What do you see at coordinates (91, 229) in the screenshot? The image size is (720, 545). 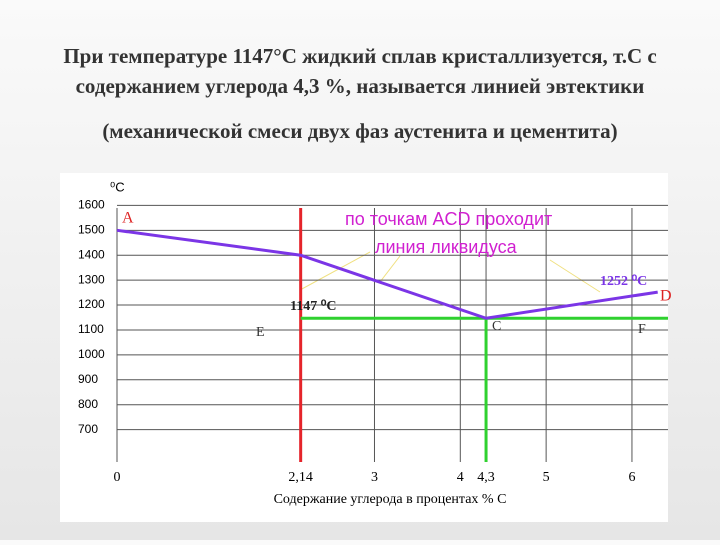 I see `y-tick-label: 1500` at bounding box center [91, 229].